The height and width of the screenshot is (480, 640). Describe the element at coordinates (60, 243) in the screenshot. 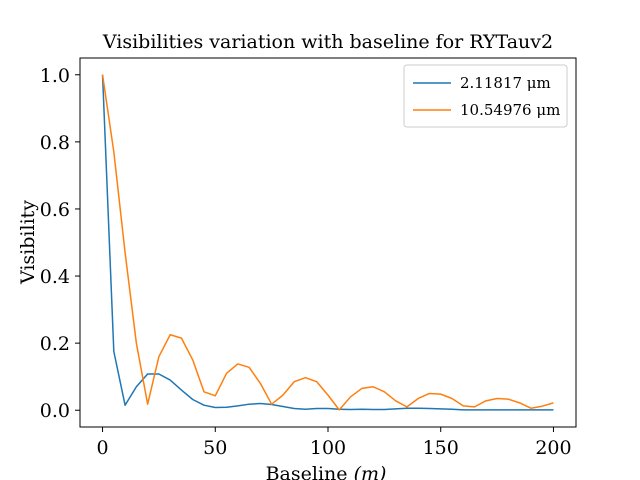

I see `y-axis: 0.0 0.2 0.4 0.6 0.8 1.0` at that location.